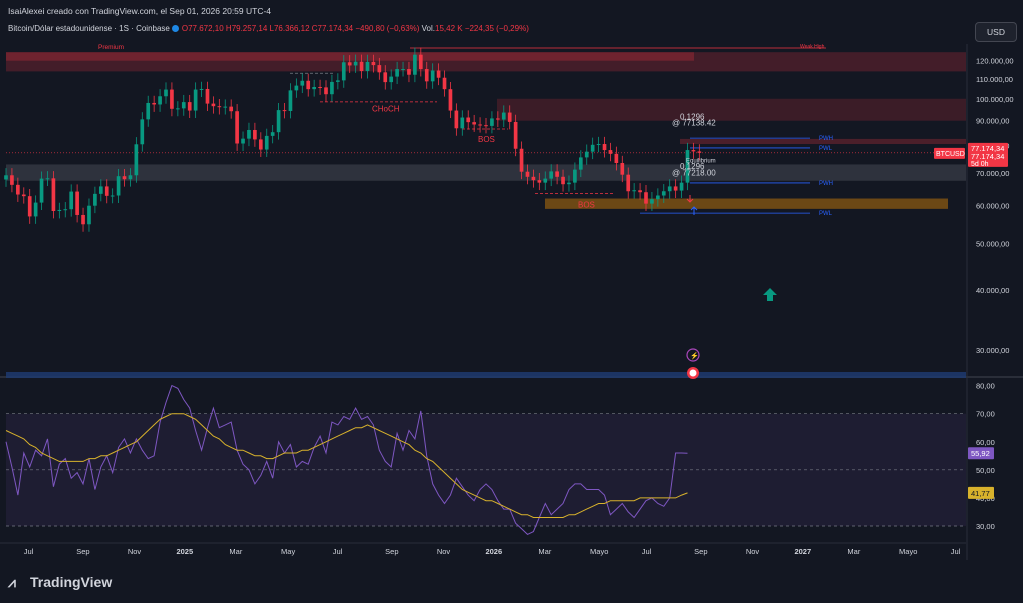 This screenshot has height=603, width=1023. Describe the element at coordinates (950, 154) in the screenshot. I see `symbol-badge-label: BTCUSD` at that location.